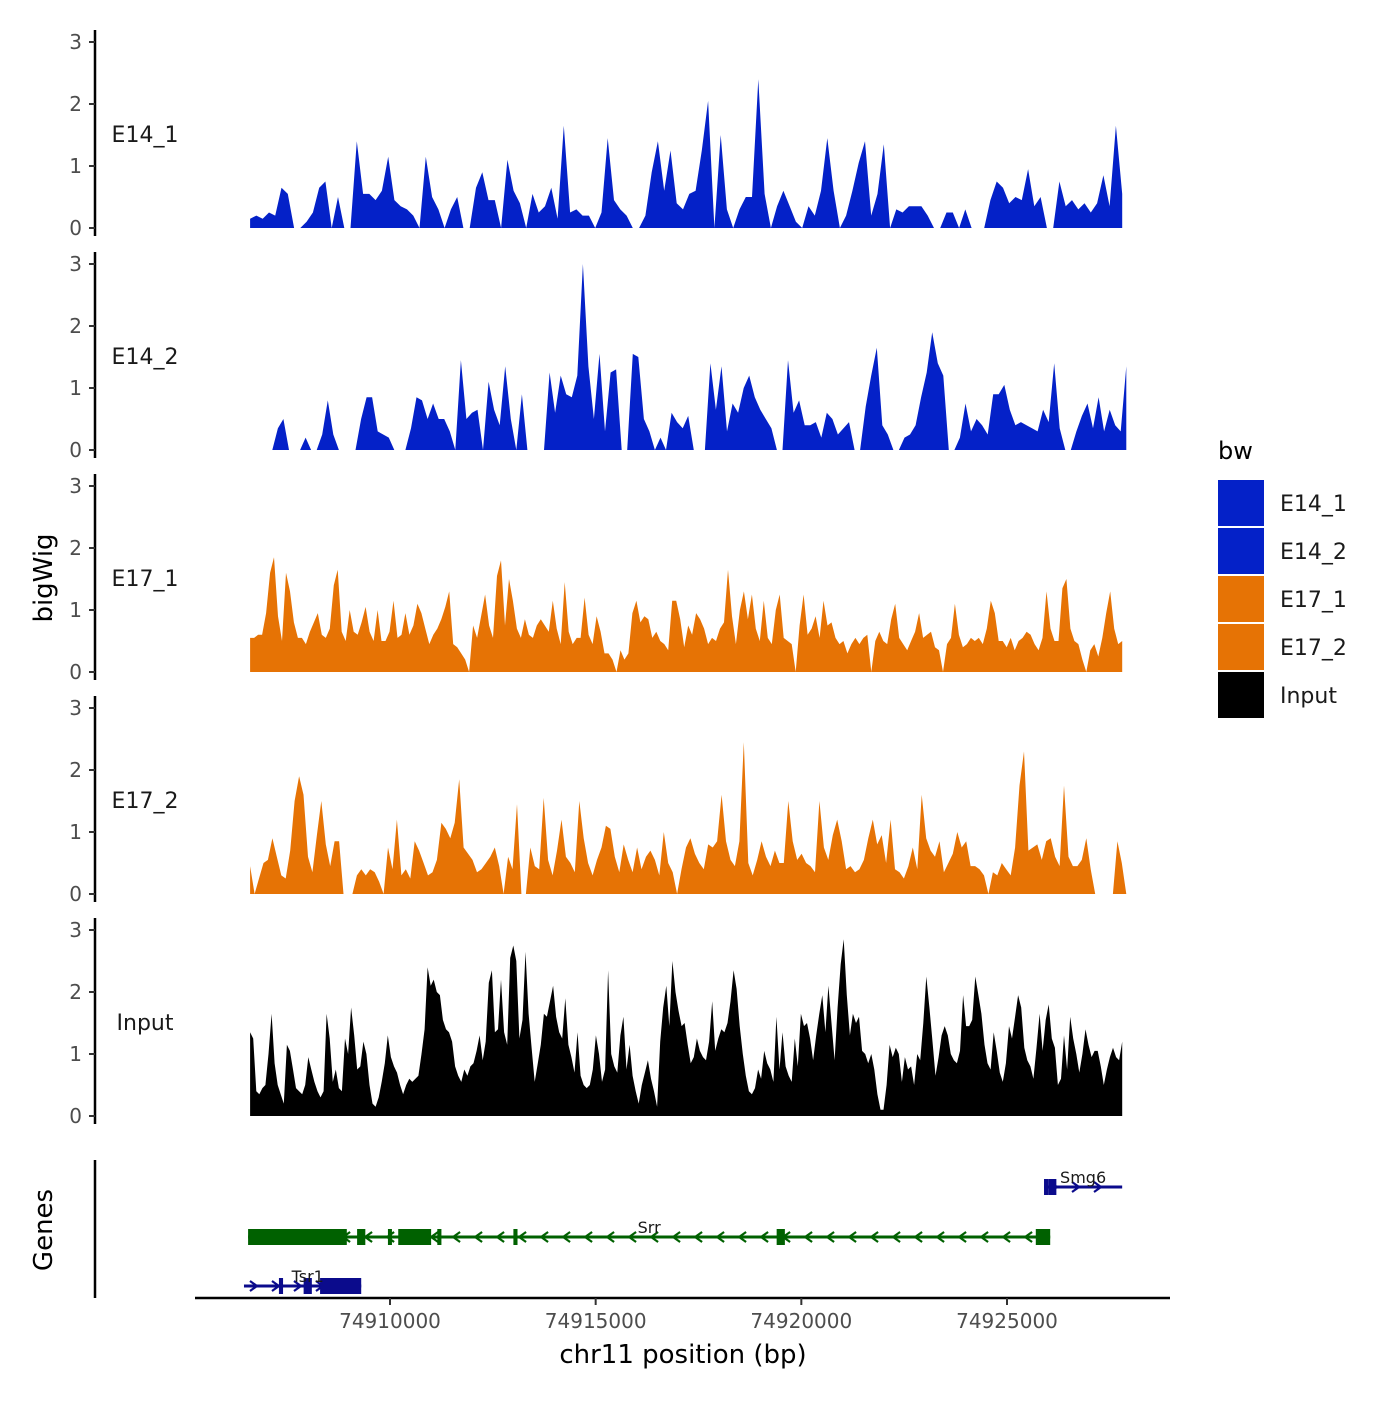 The image size is (1400, 1404). I want to click on x-axis-title: chr11 position (bp), so click(682, 1355).